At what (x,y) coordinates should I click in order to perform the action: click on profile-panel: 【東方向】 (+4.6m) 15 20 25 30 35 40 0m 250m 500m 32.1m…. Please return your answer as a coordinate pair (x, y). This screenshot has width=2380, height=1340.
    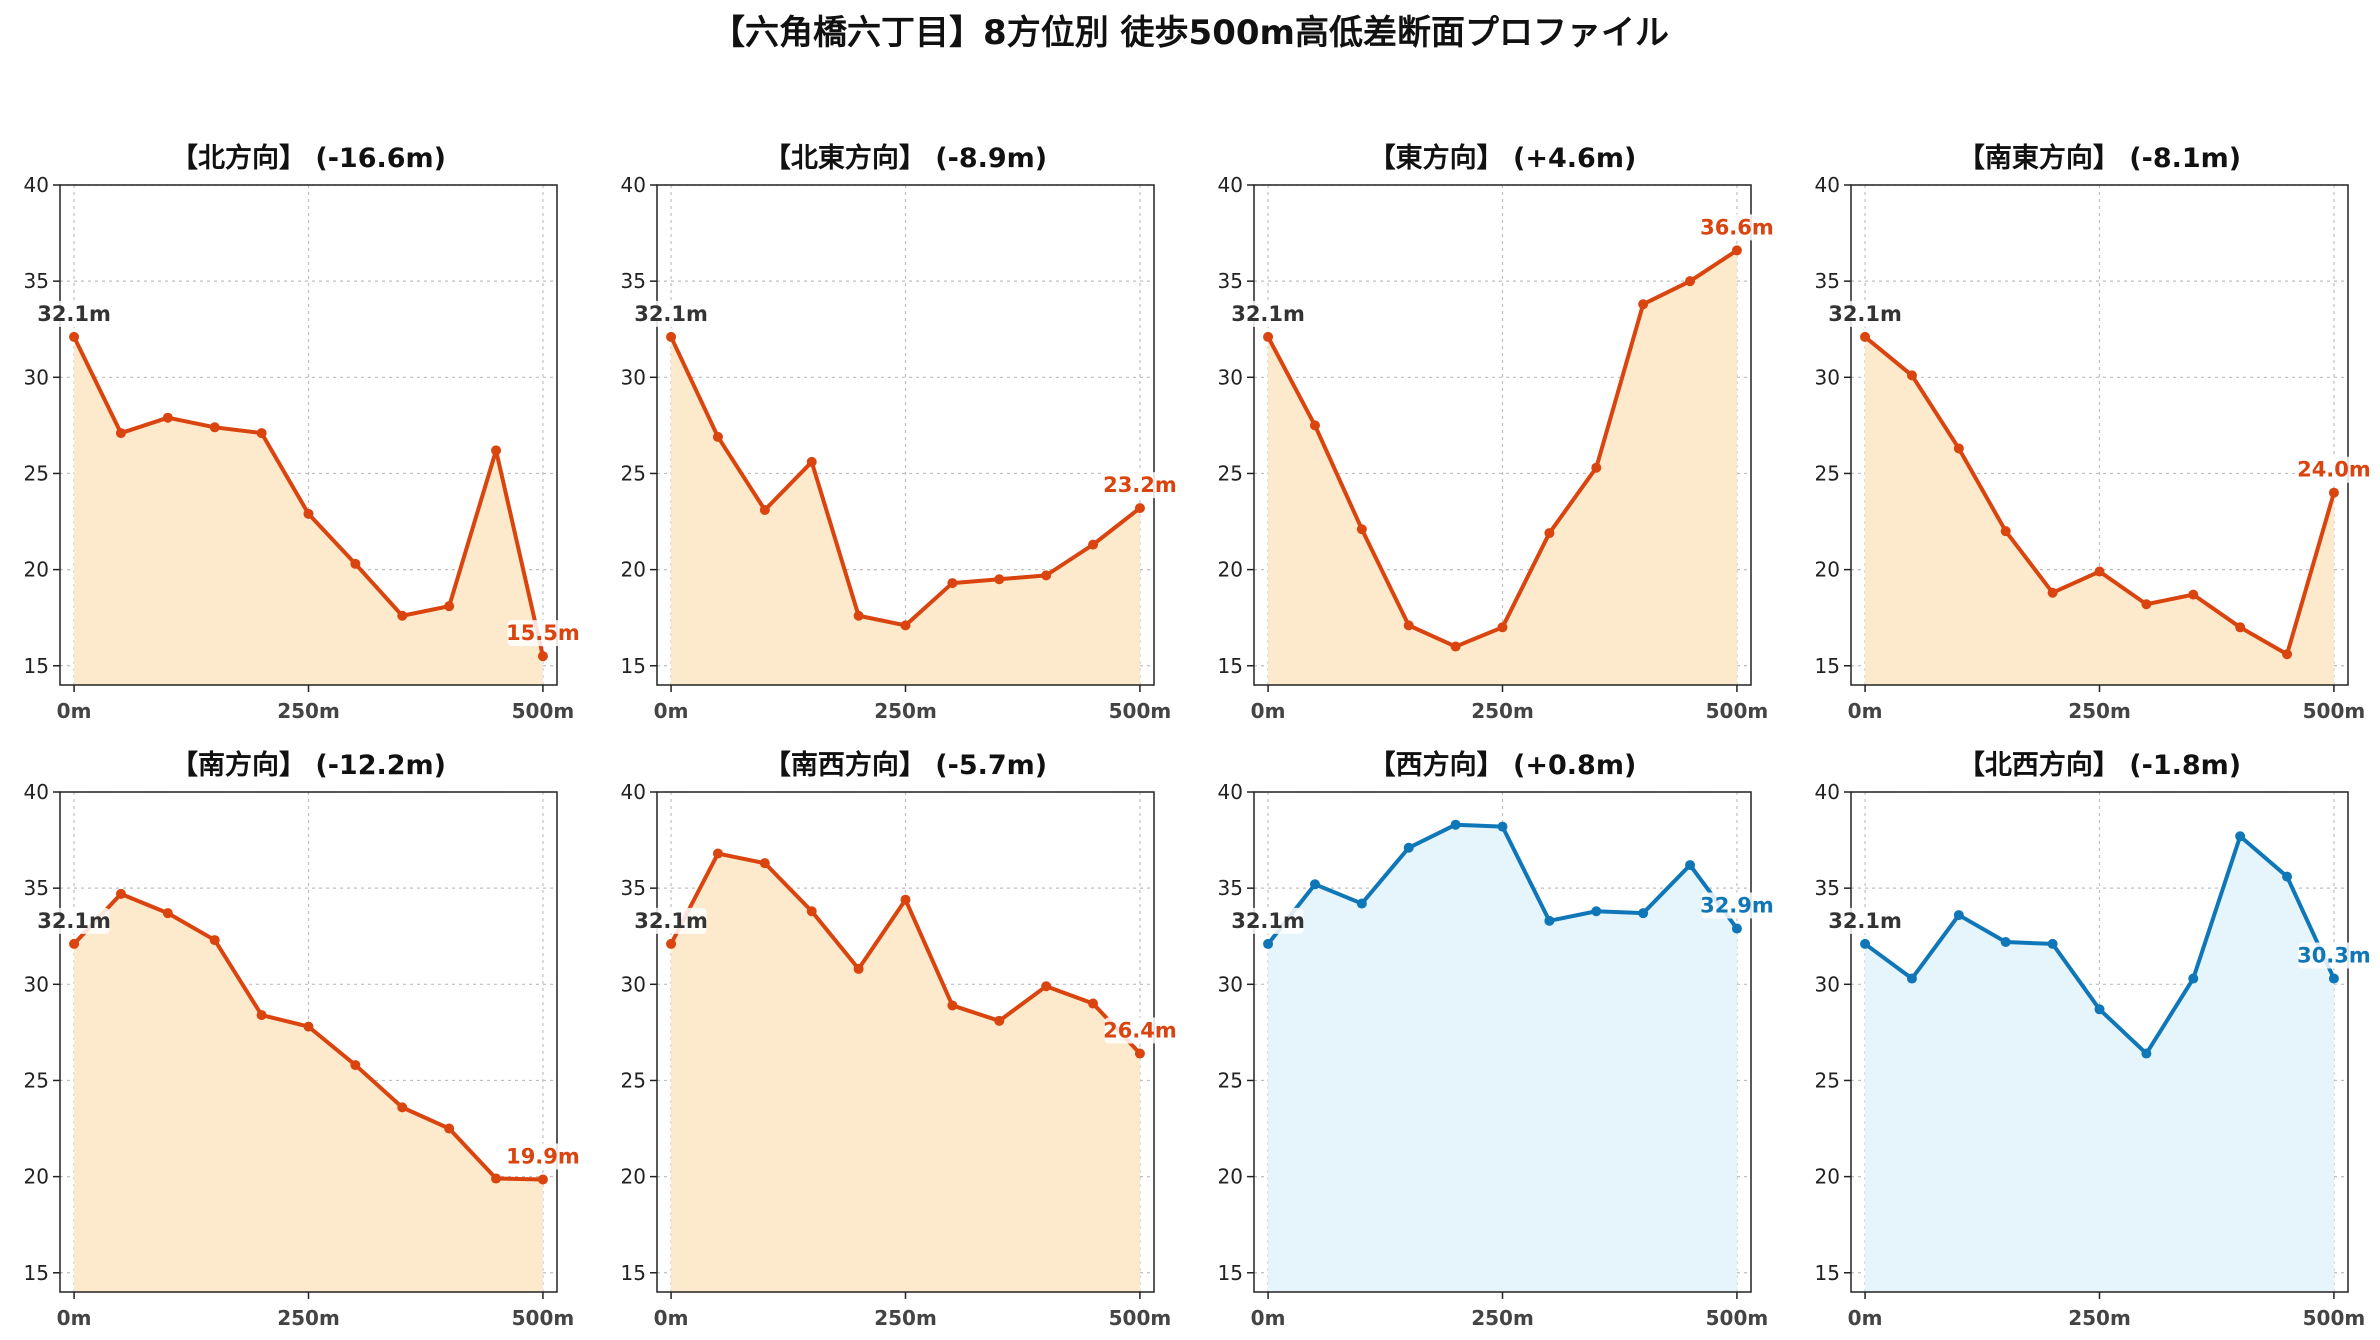
    Looking at the image, I should click on (1496, 432).